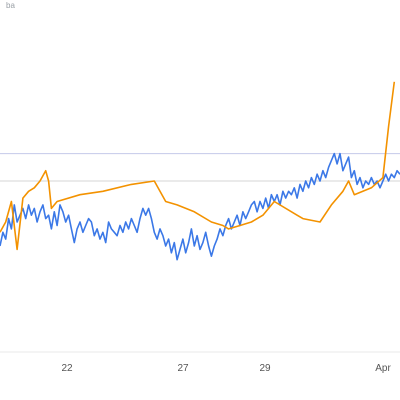  What do you see at coordinates (265, 368) in the screenshot?
I see `x-tick-label: 29` at bounding box center [265, 368].